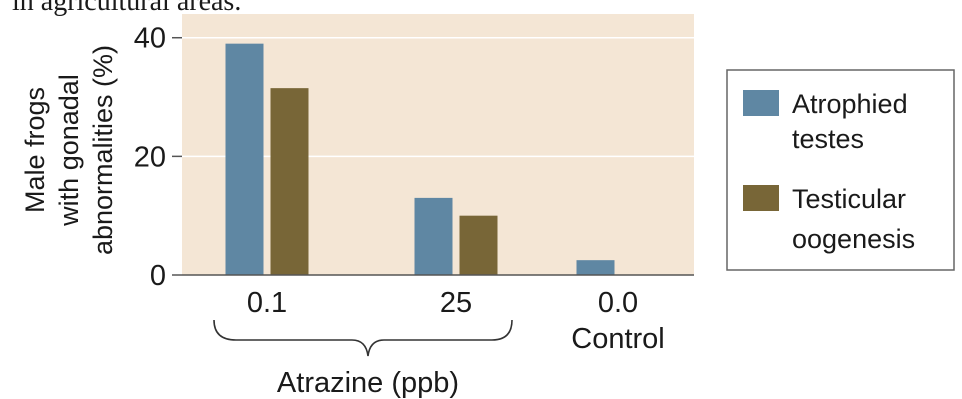 The width and height of the screenshot is (962, 399). What do you see at coordinates (853, 239) in the screenshot?
I see `legend-label-1-line-2: oogenesis` at bounding box center [853, 239].